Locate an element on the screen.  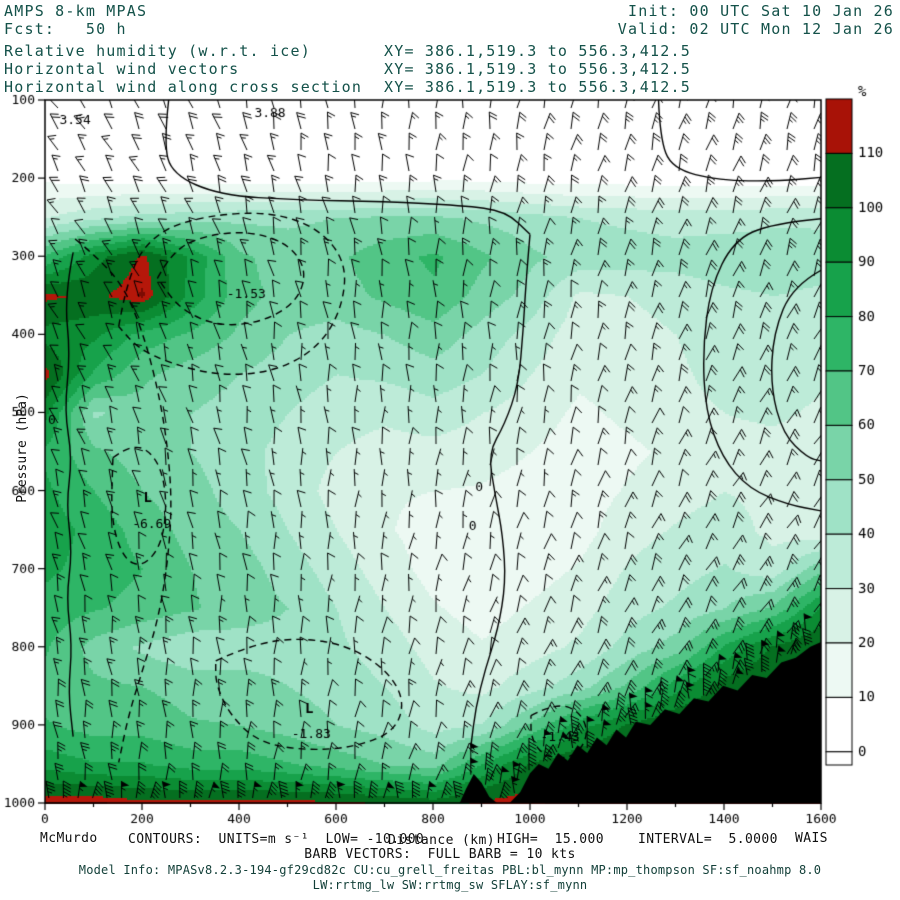
y-axis-title: Pressure (hPa) is located at coordinates (22, 448).